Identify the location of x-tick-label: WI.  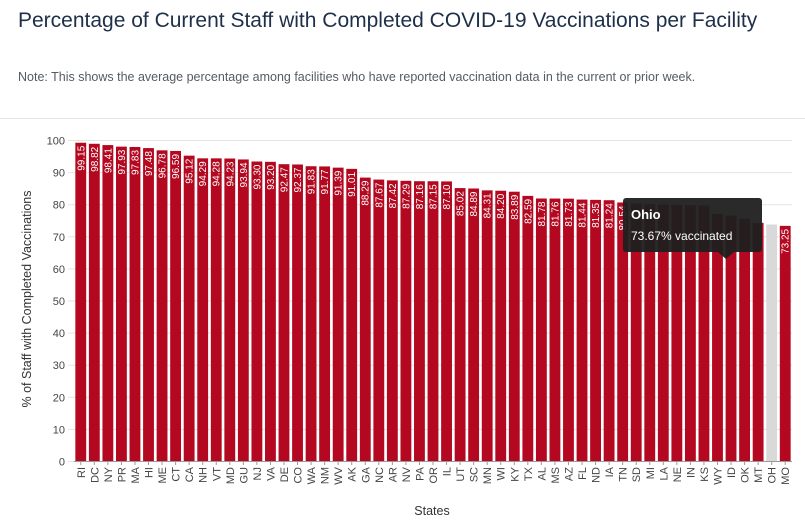
(502, 473).